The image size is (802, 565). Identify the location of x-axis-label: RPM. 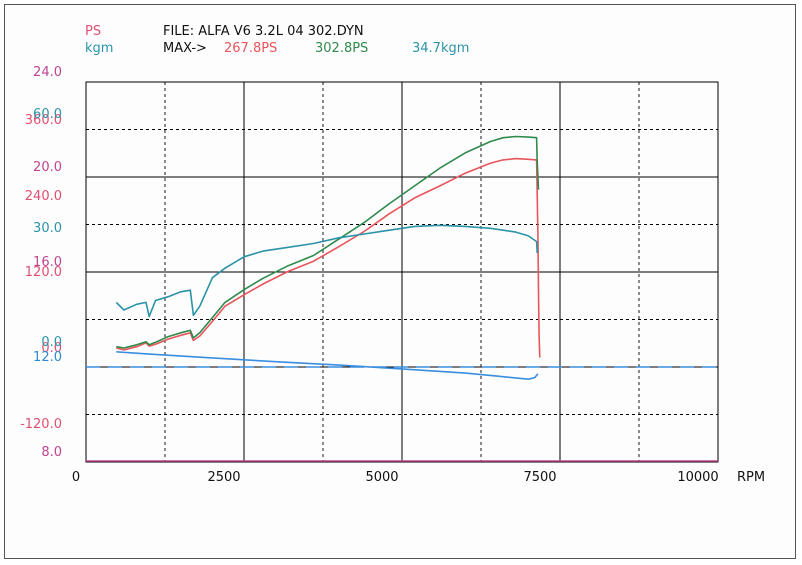
(751, 477).